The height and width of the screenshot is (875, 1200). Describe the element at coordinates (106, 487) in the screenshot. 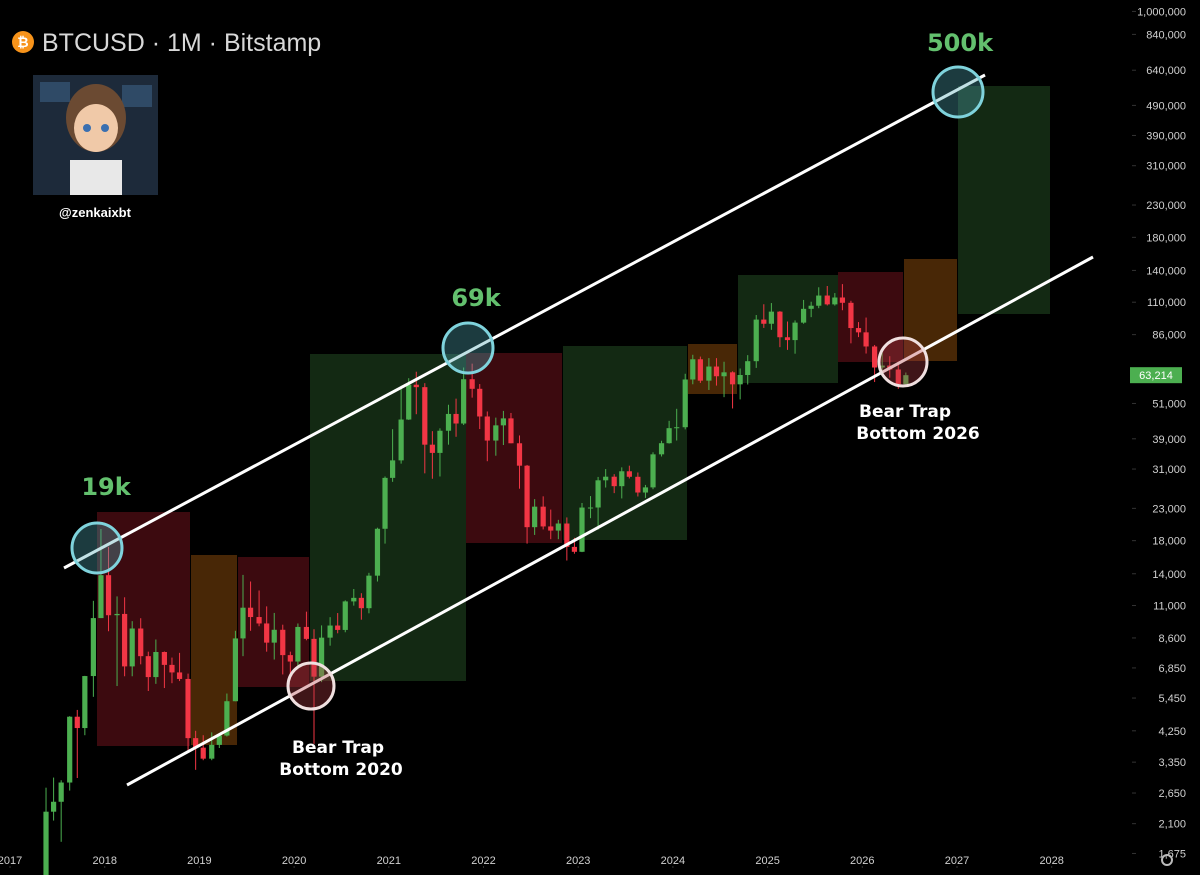

I see `annotation: 19k` at that location.